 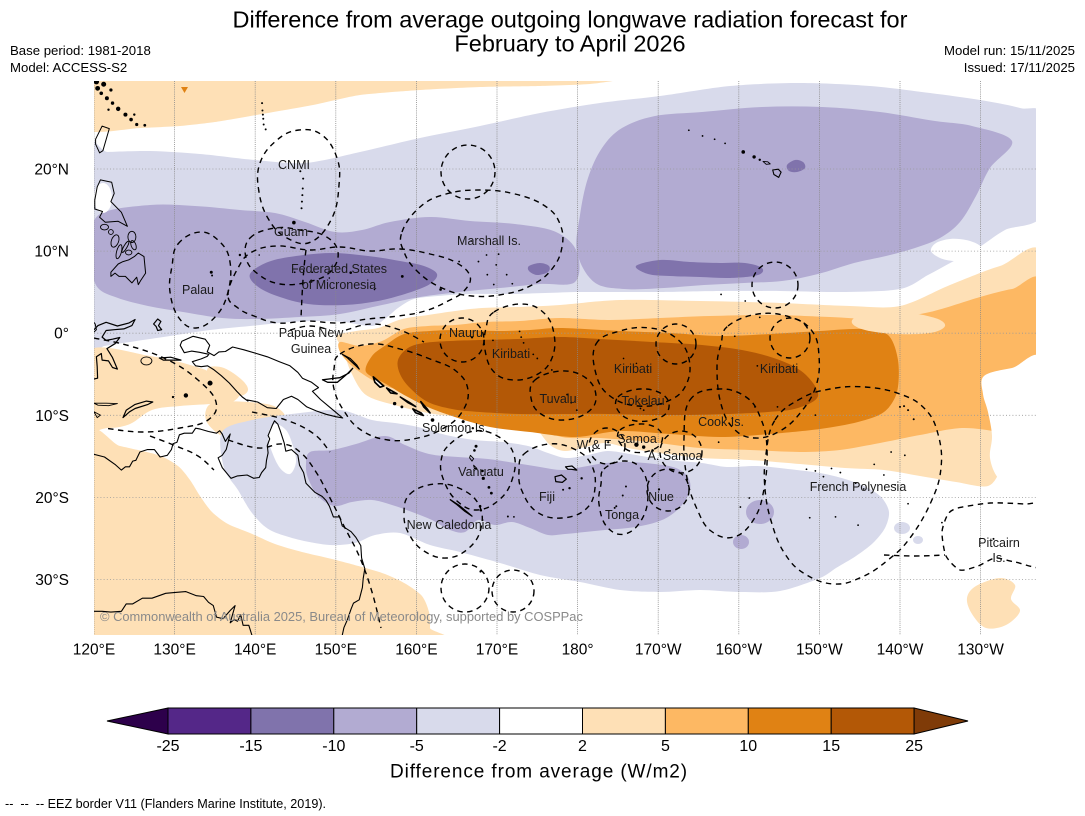 What do you see at coordinates (622, 515) in the screenshot?
I see `svg-text: Tonga` at bounding box center [622, 515].